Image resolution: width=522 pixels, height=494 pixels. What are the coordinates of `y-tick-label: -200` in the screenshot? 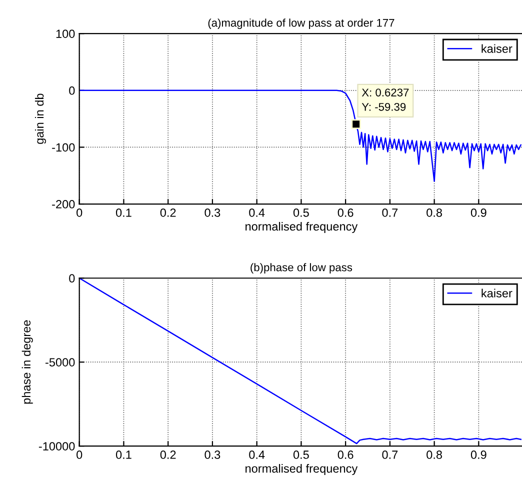 It's located at (63, 204).